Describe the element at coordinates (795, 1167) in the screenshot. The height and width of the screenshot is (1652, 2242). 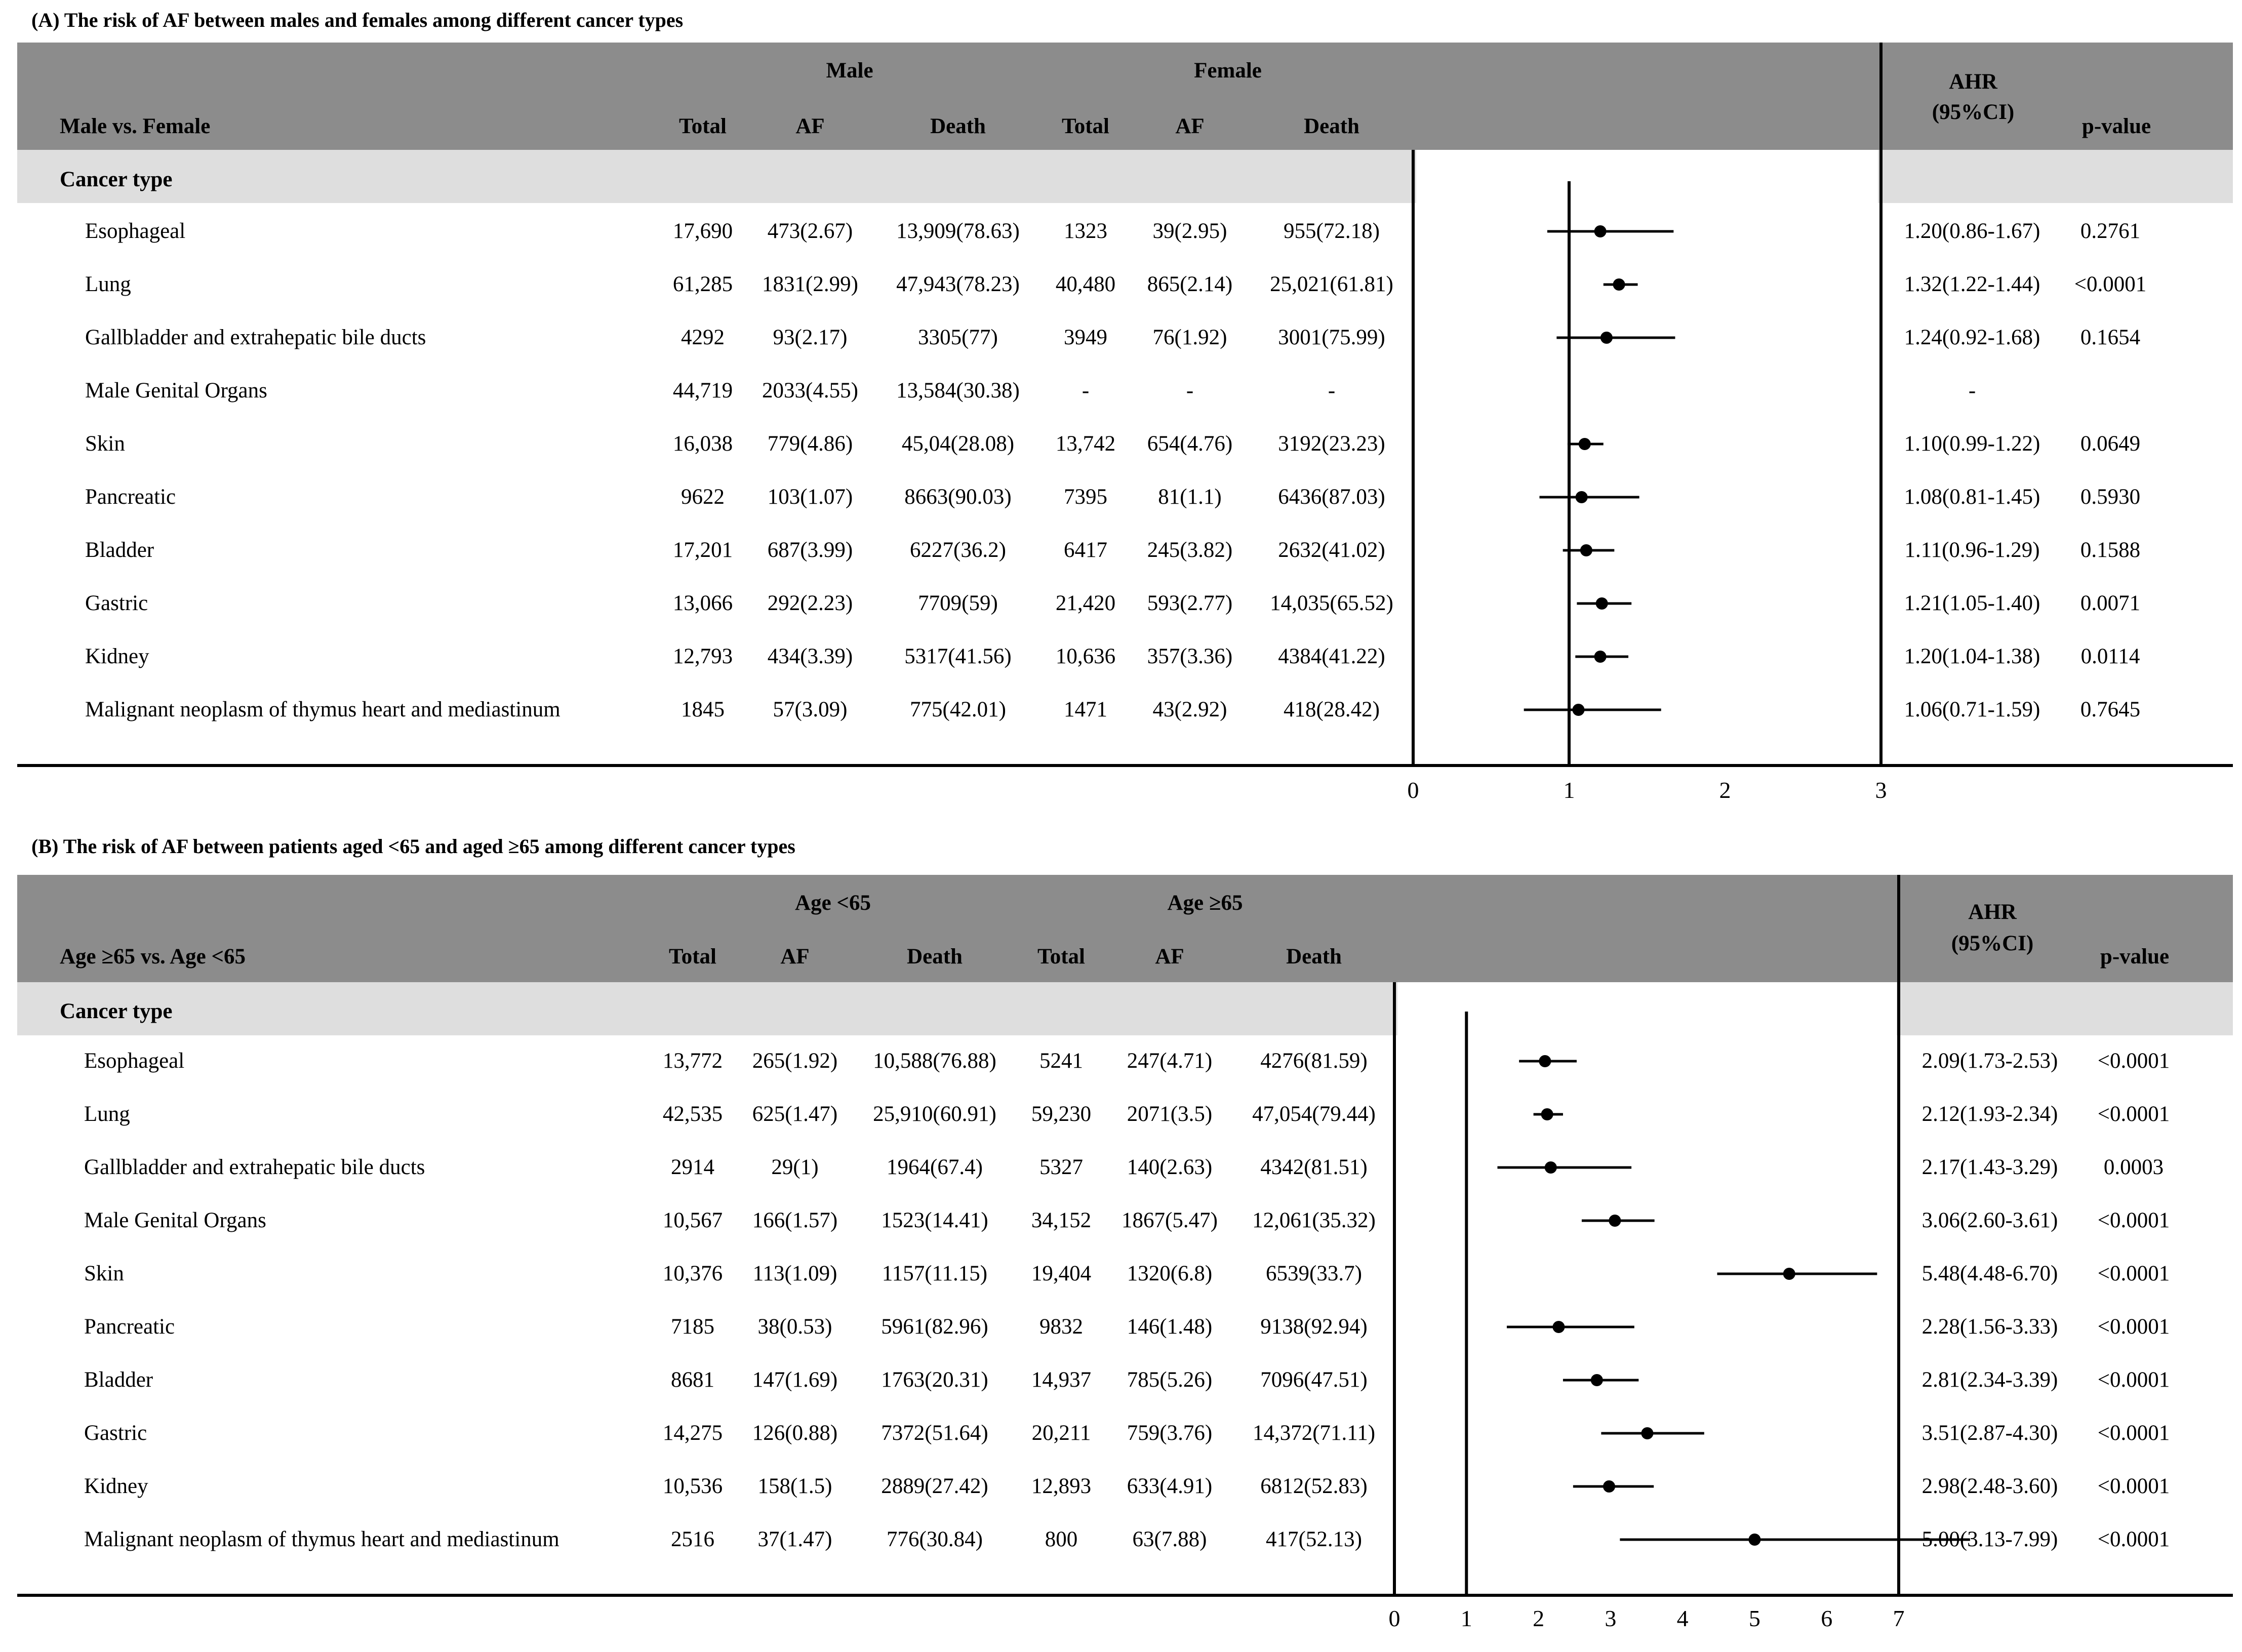
I see `panel-b-row-2-g1-af: 29(1)` at that location.